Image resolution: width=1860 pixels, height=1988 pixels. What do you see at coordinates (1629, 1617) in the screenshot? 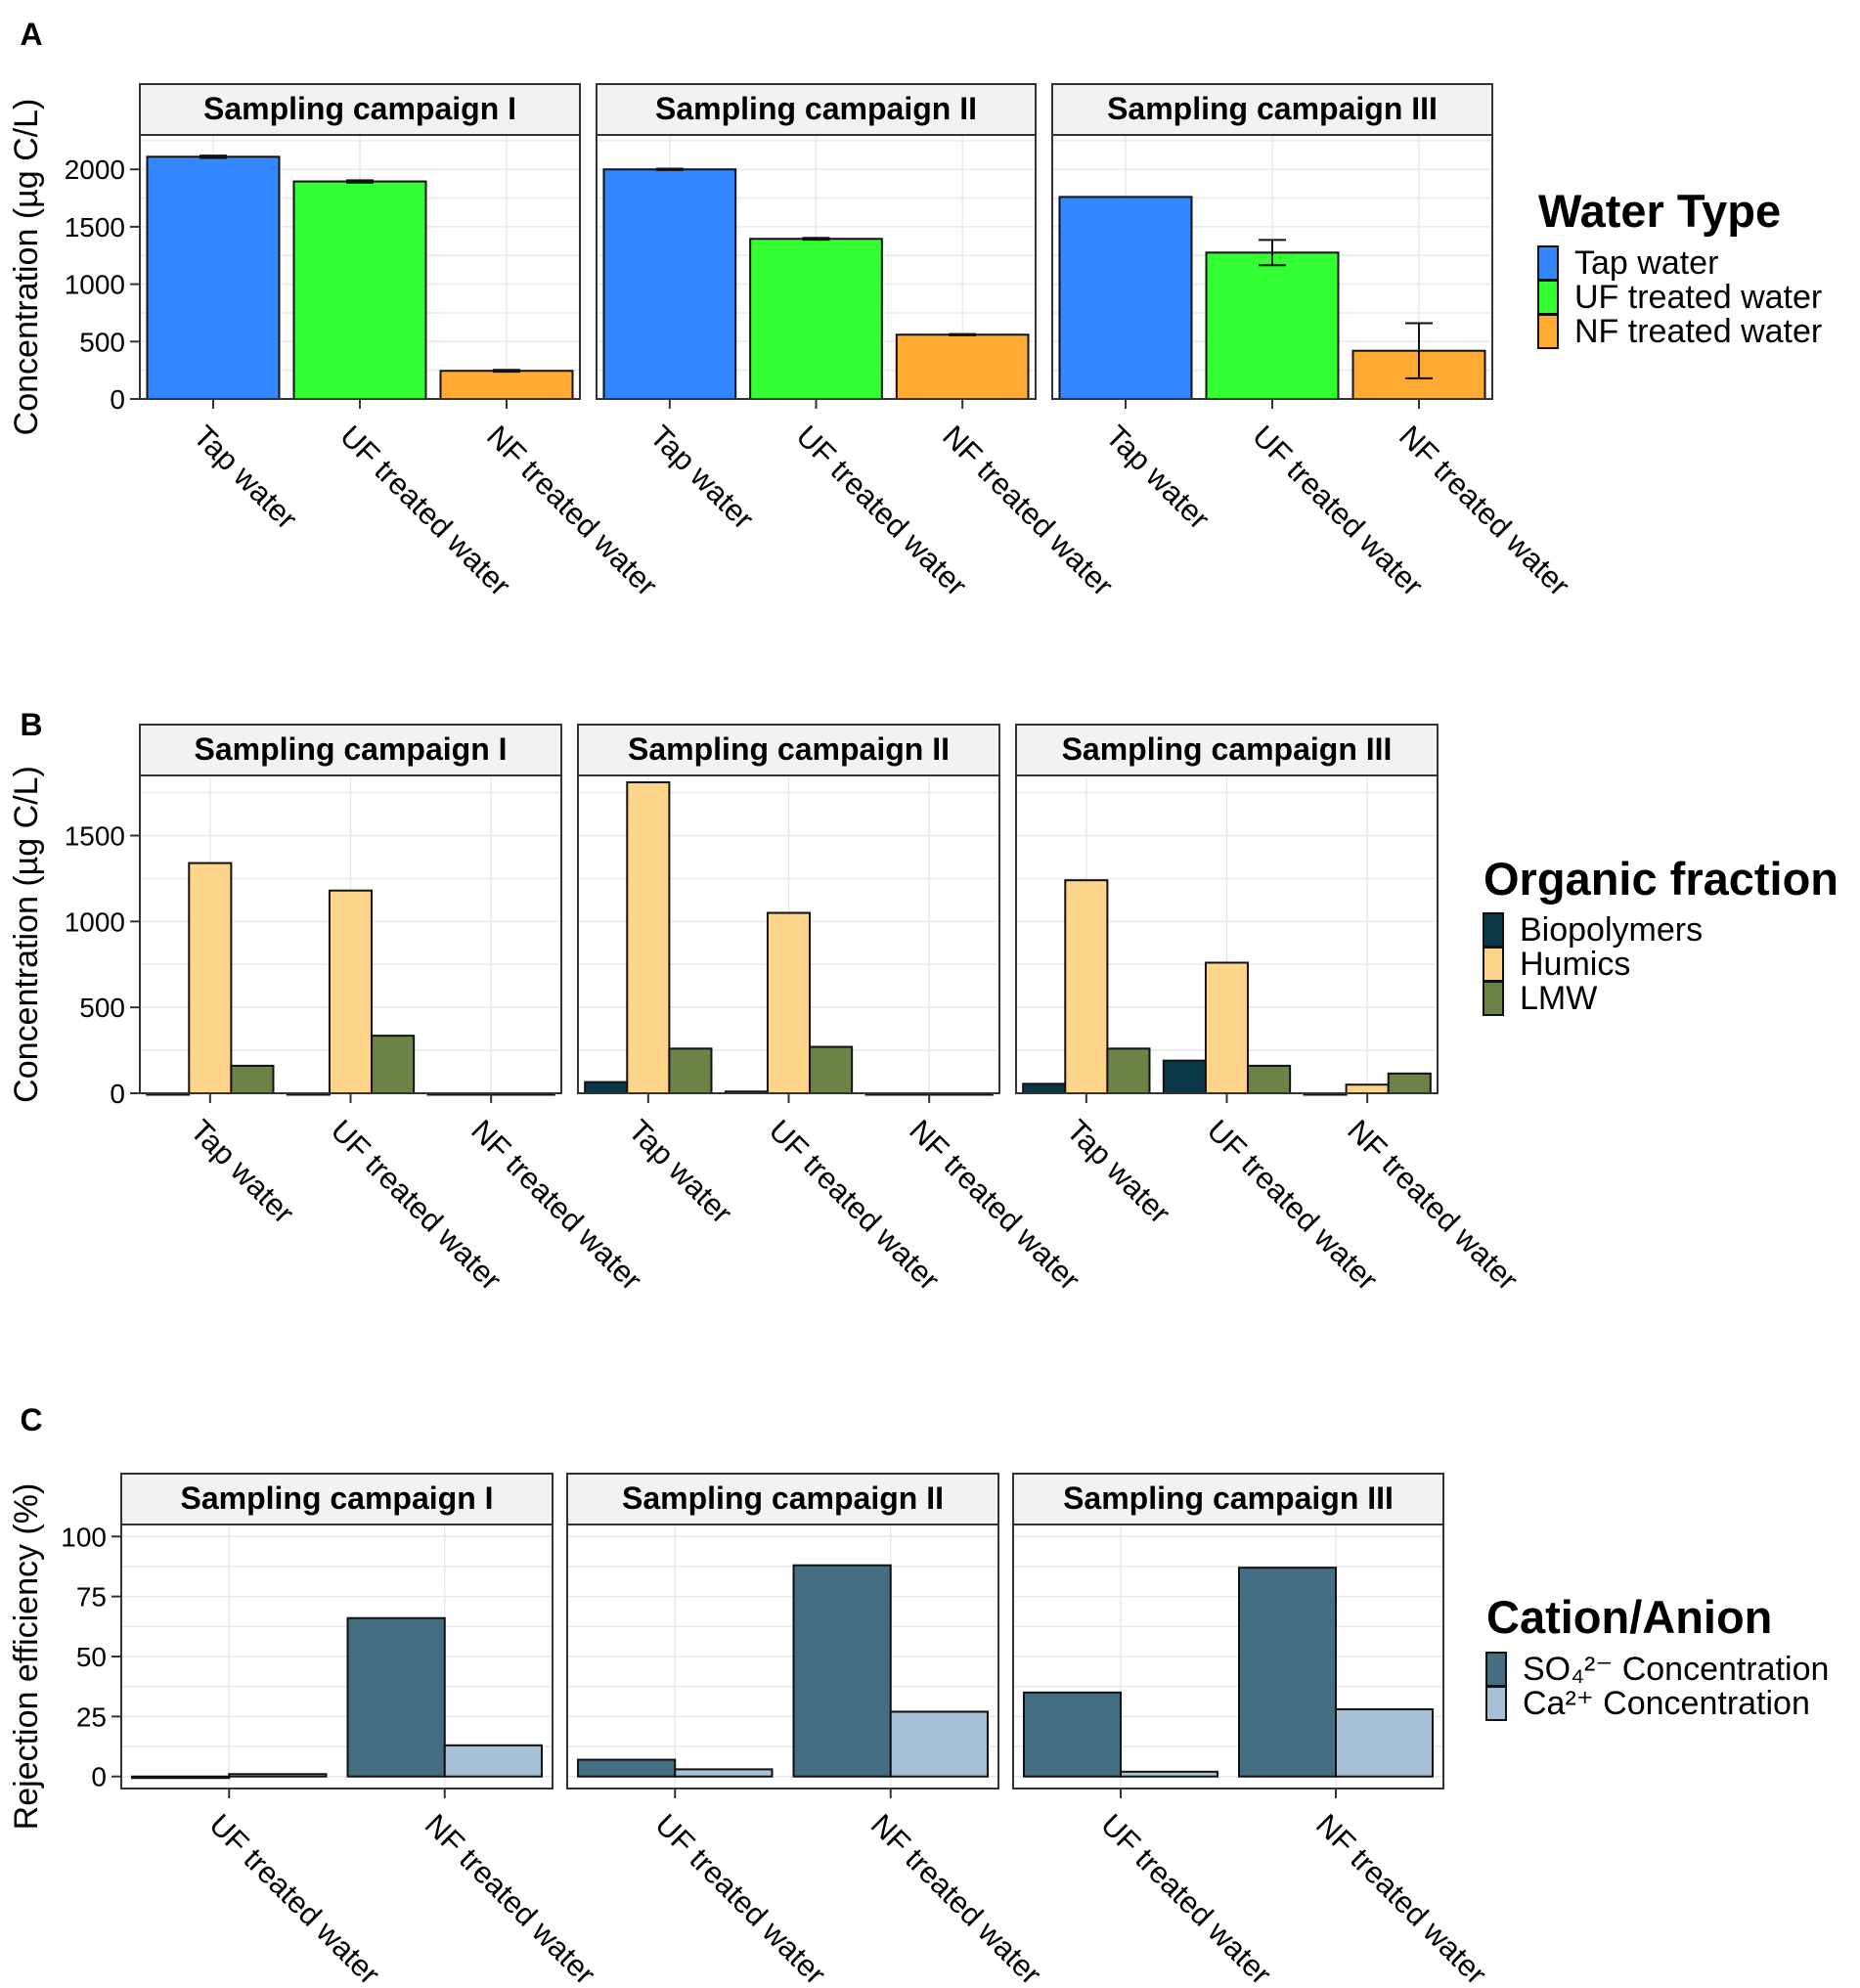
I see `legend-title: Cation/Anion` at bounding box center [1629, 1617].